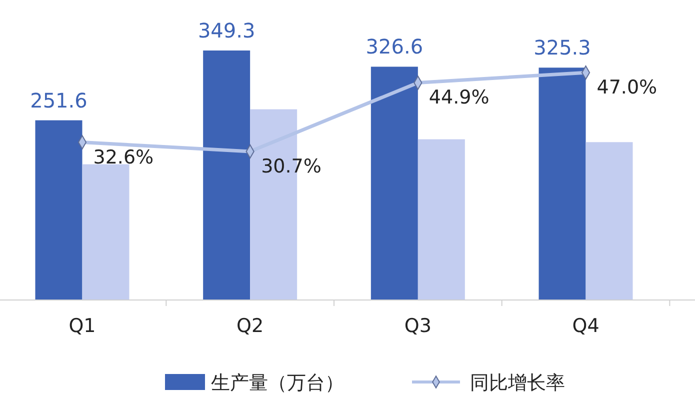 The width and height of the screenshot is (695, 419). What do you see at coordinates (291, 166) in the screenshot?
I see `data-label: 30.7%` at bounding box center [291, 166].